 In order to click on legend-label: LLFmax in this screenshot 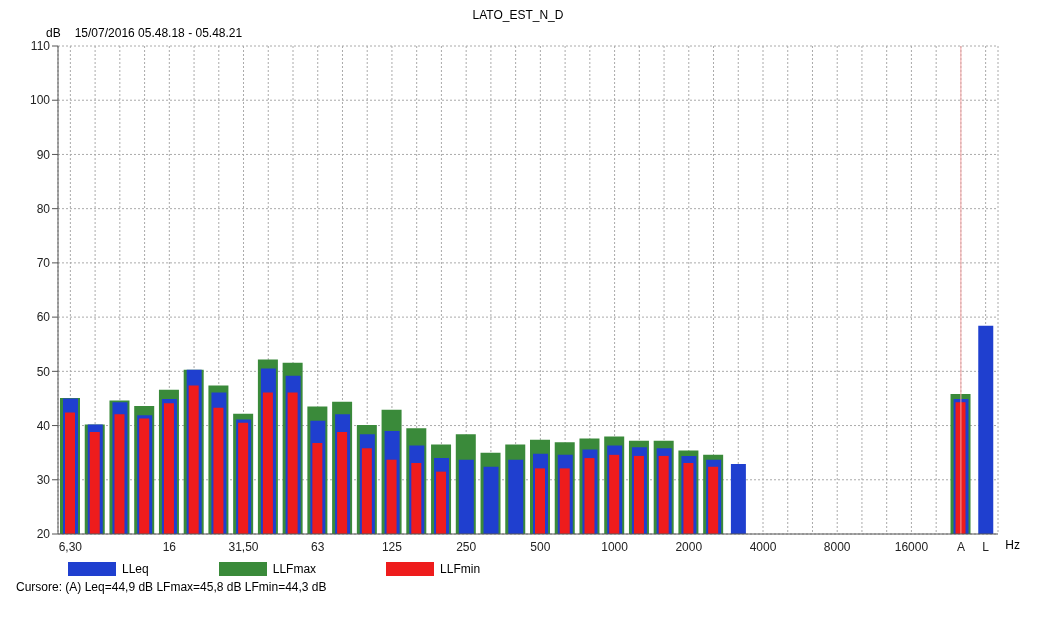, I will do `click(294, 569)`.